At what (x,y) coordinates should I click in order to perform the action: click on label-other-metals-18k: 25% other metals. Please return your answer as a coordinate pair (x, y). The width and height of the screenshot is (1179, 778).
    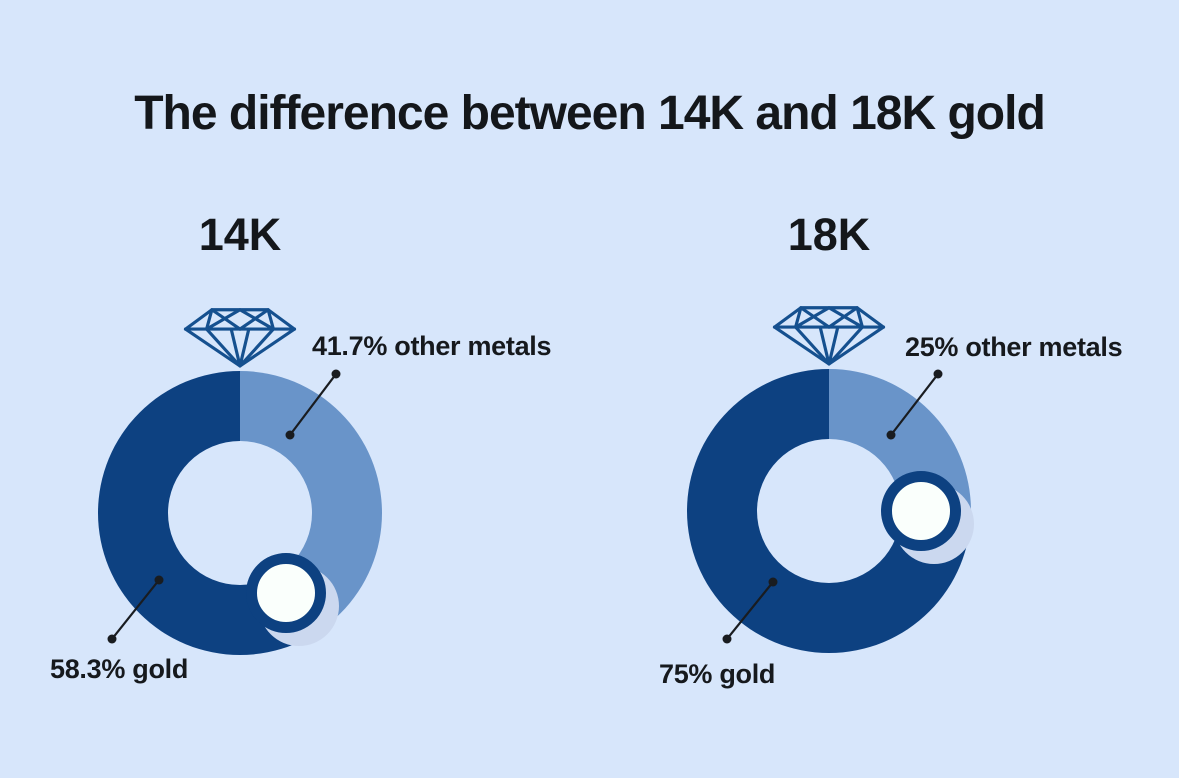
    Looking at the image, I should click on (1014, 347).